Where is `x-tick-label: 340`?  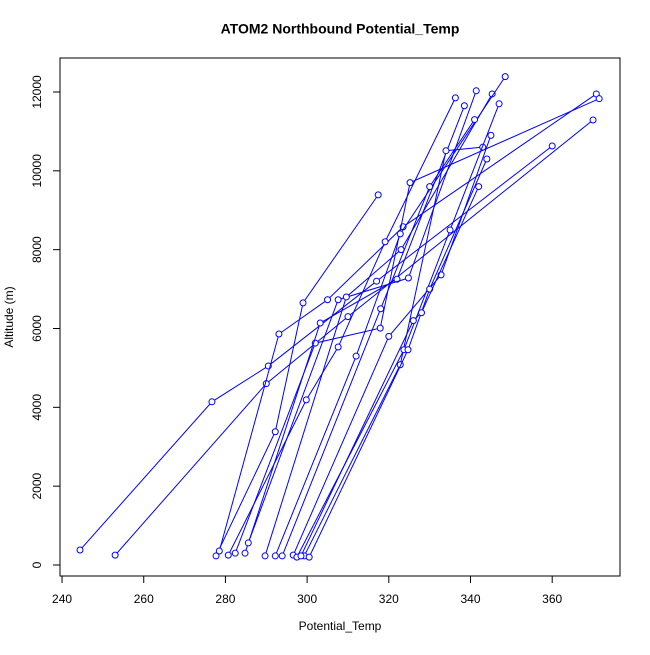
x-tick-label: 340 is located at coordinates (470, 599).